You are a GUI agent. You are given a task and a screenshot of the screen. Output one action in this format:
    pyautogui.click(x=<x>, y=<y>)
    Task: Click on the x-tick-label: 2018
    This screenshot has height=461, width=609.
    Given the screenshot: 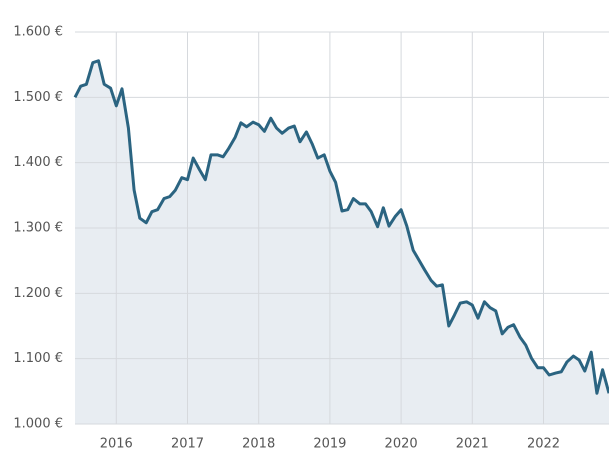 What is the action you would take?
    pyautogui.click(x=258, y=444)
    